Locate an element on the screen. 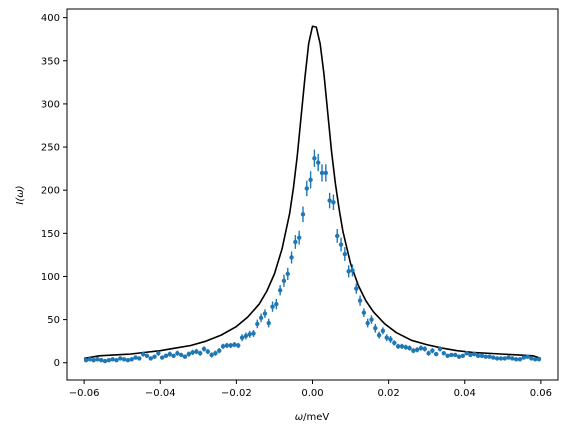  x-tick-label: 0.04 is located at coordinates (465, 393).